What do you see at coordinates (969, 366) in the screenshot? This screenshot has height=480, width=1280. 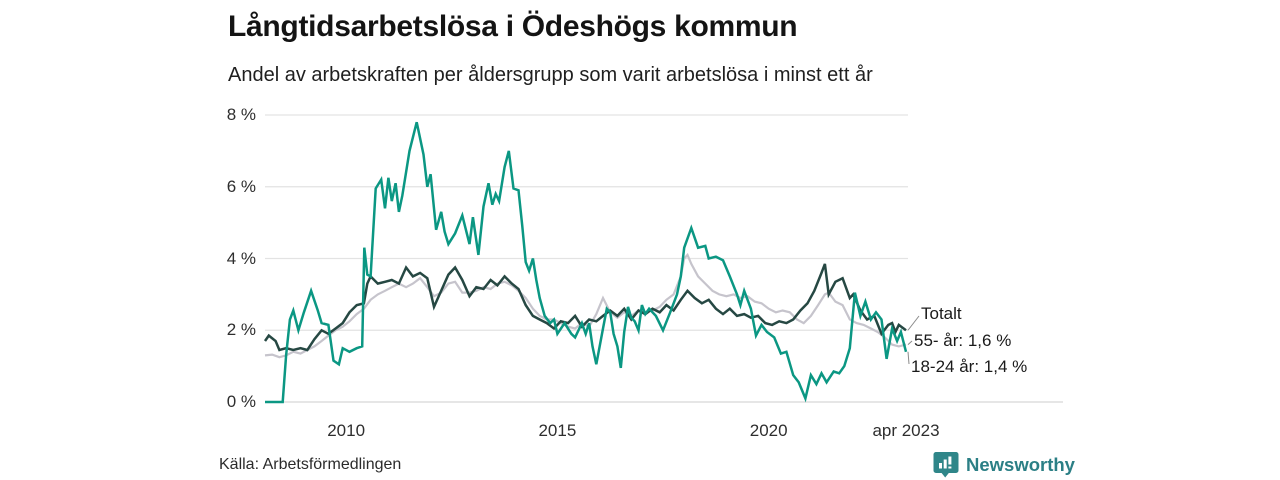 I see `series-end-label-18-24-år: 18-24 år: 1,4 %` at bounding box center [969, 366].